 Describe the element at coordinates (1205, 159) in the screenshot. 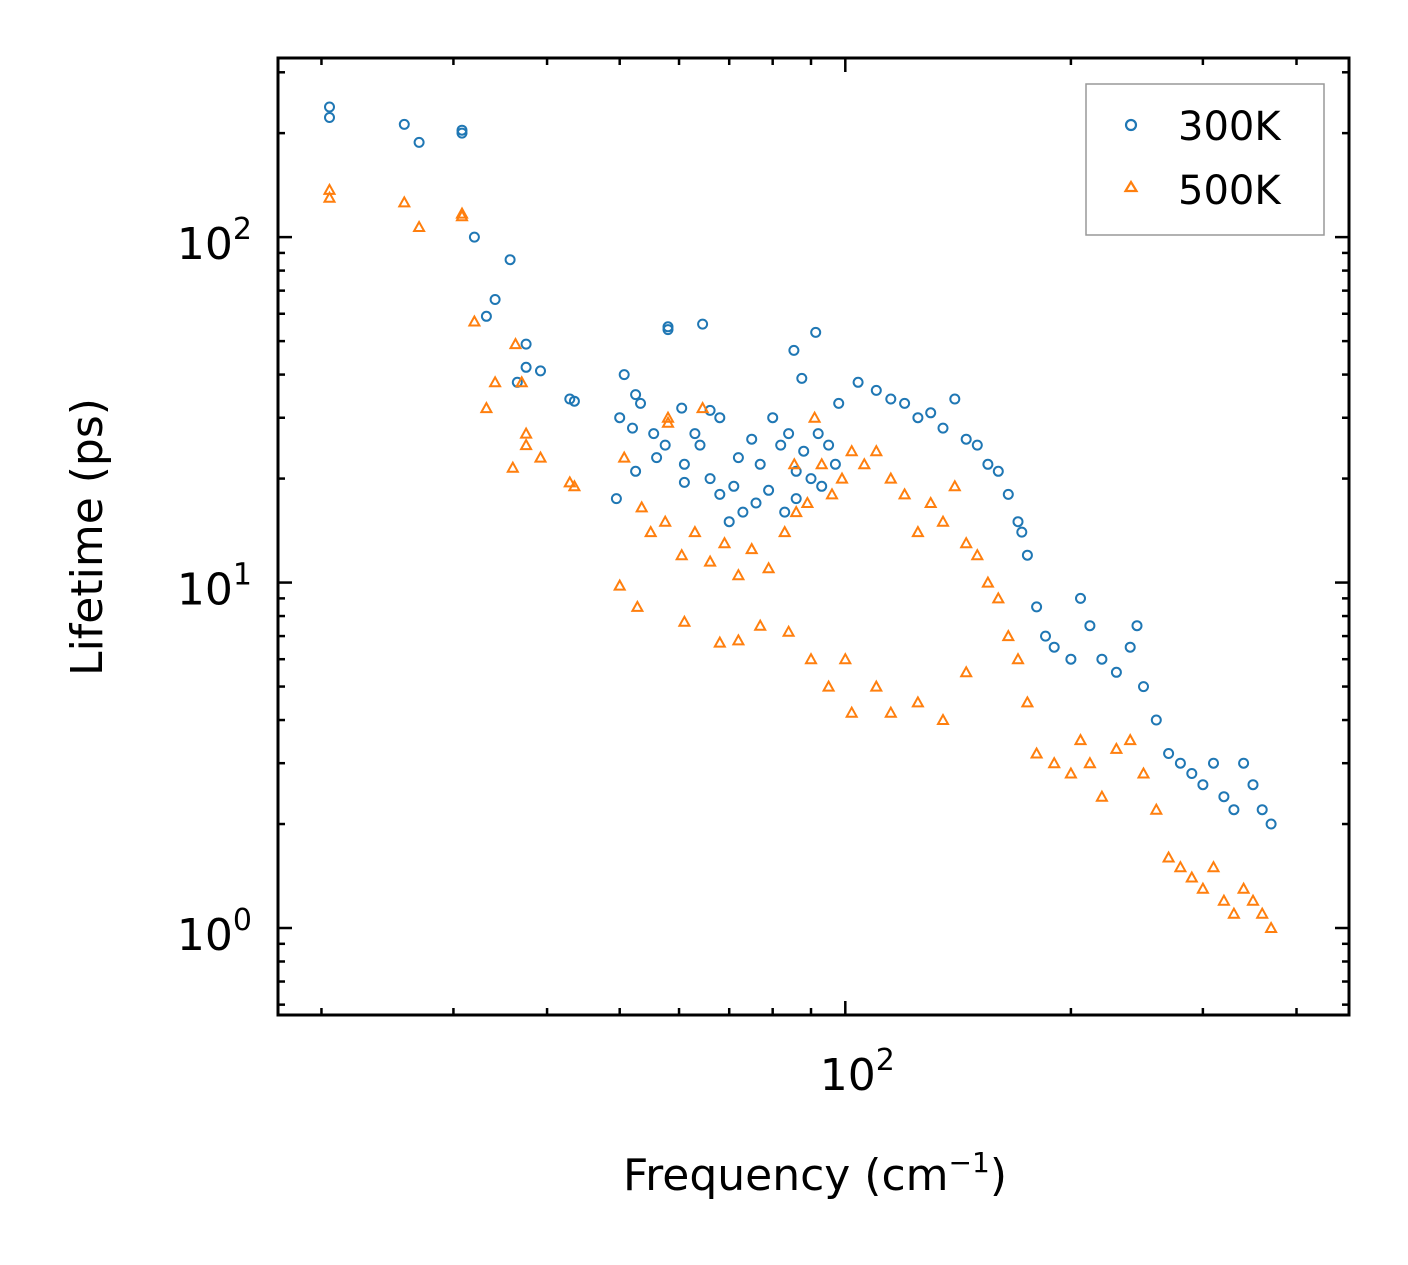

I see `legend-box` at that location.